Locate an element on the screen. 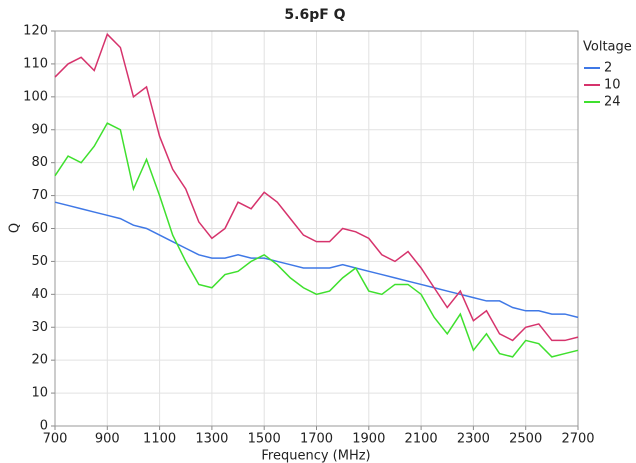 The image size is (636, 463). legend-label: 2 is located at coordinates (608, 68).